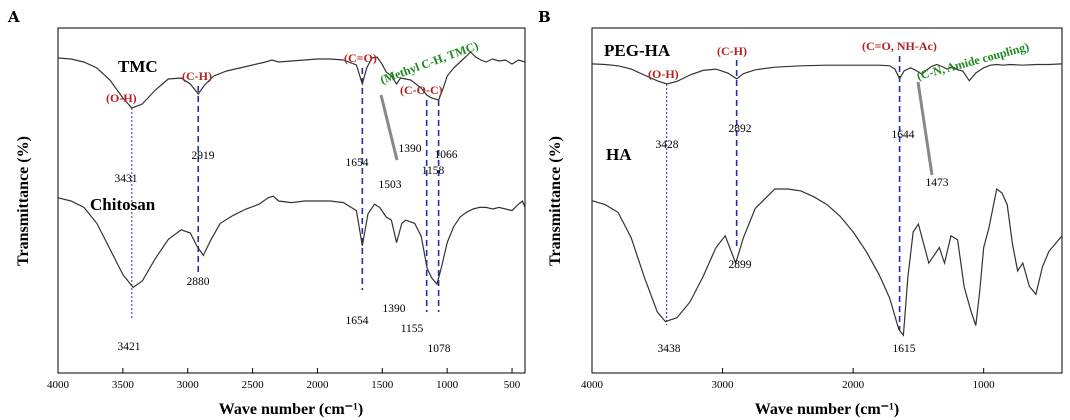  I want to click on series-label-ha: HA, so click(619, 154).